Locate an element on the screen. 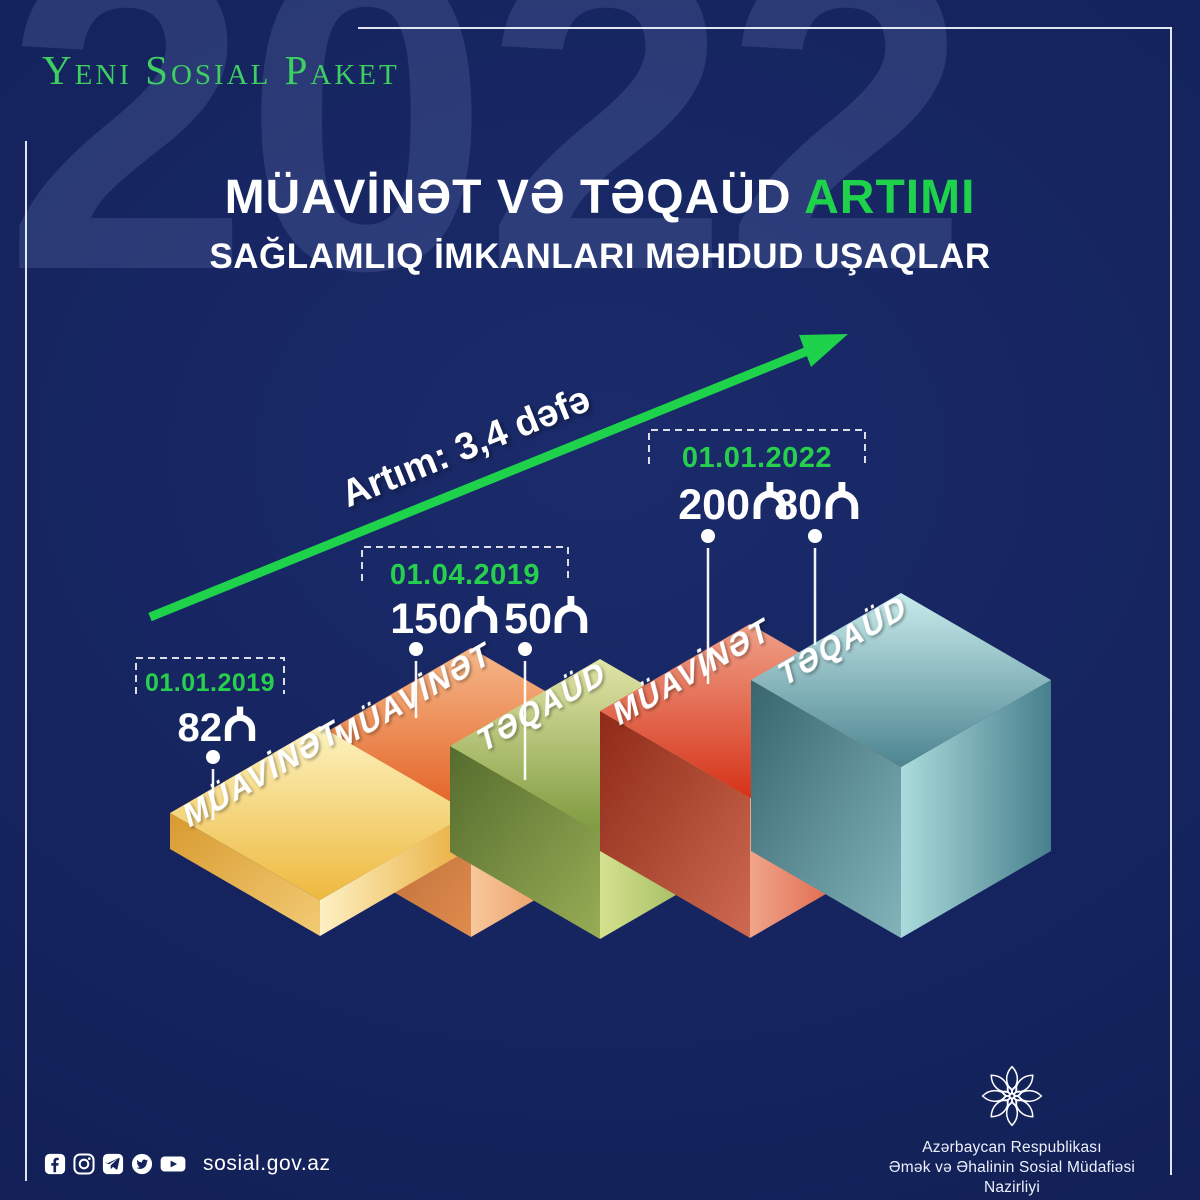 This screenshot has height=1200, width=1200. facebook-icon is located at coordinates (55, 1164).